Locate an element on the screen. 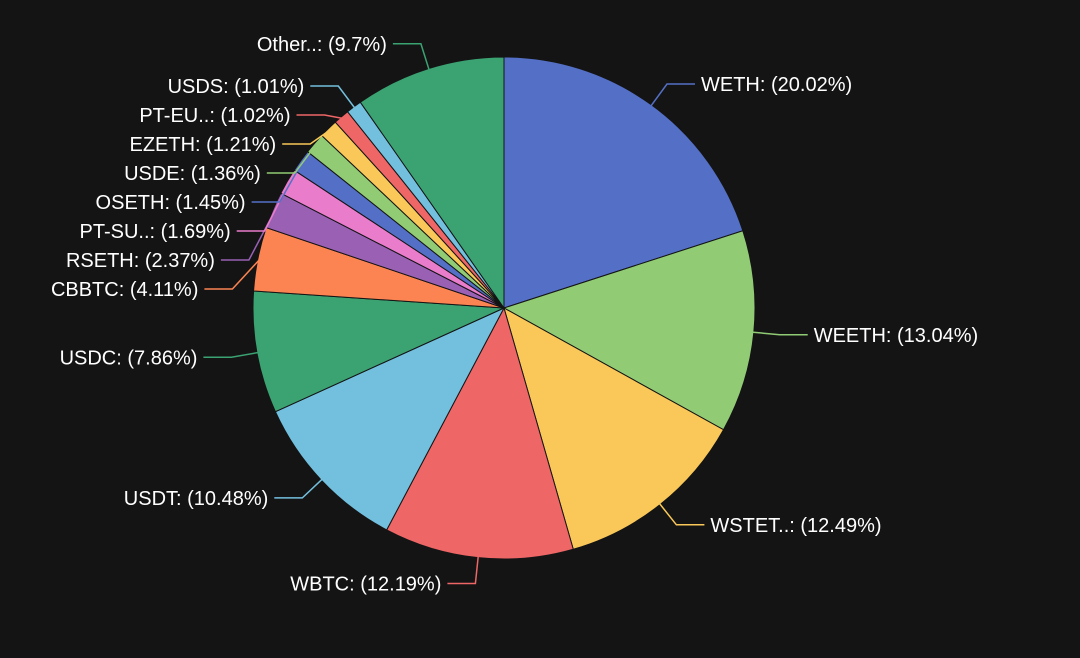 The width and height of the screenshot is (1080, 658). slice-label: PT-EU..: (1.02%) is located at coordinates (214, 116).